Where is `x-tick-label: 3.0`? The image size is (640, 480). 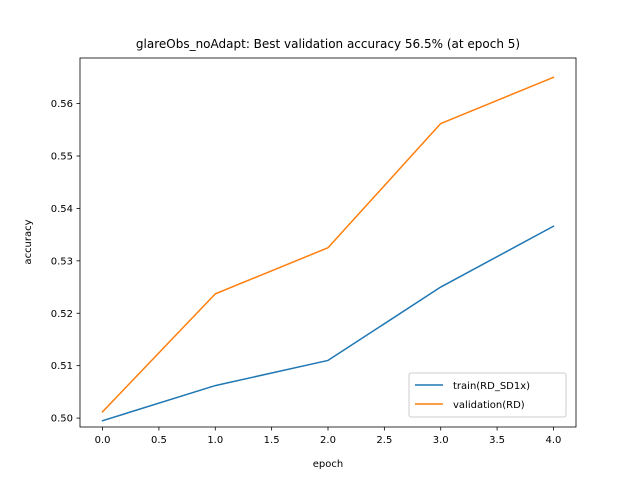
x-tick-label: 3.0 is located at coordinates (441, 440).